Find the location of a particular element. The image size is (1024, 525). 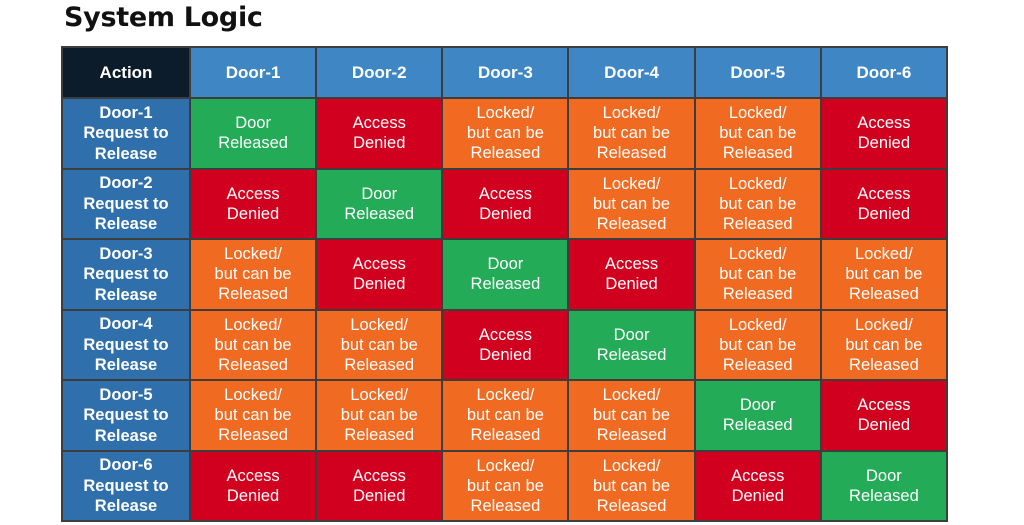

column-header-door-2: Door-2 is located at coordinates (379, 72).